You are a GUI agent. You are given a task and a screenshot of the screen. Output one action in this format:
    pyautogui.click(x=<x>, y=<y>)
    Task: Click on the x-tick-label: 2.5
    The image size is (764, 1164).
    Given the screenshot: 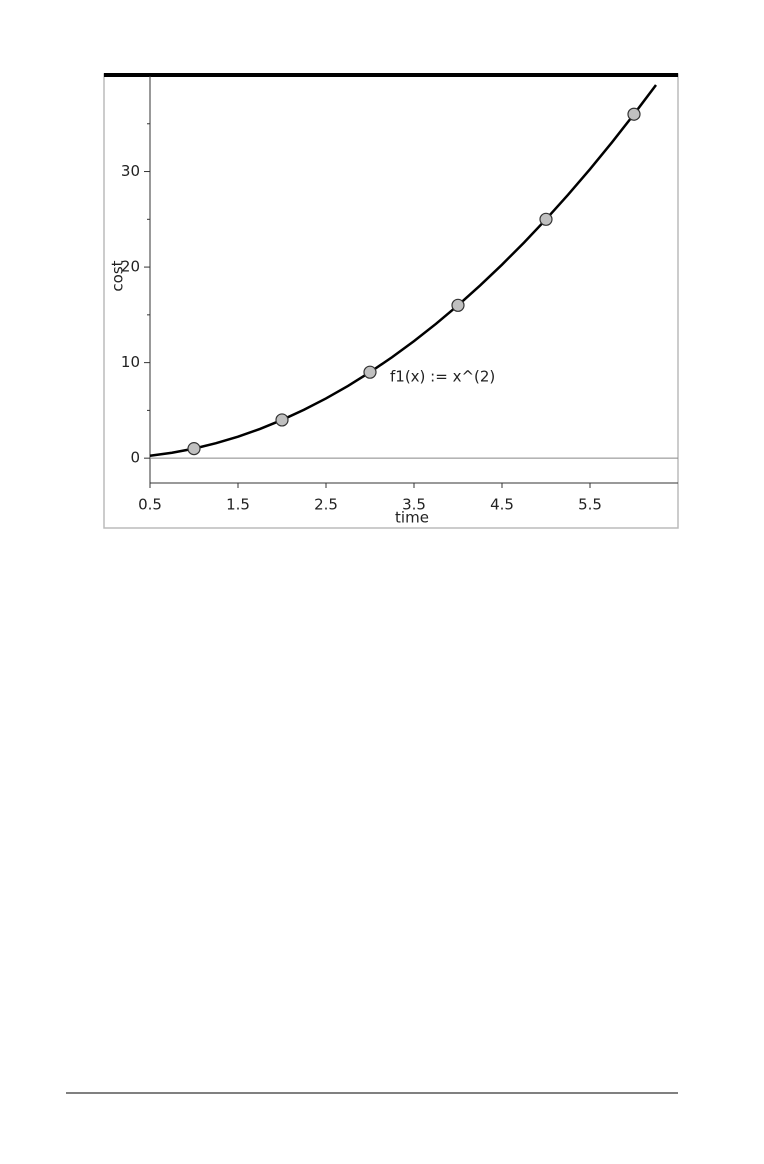 What is the action you would take?
    pyautogui.click(x=326, y=505)
    